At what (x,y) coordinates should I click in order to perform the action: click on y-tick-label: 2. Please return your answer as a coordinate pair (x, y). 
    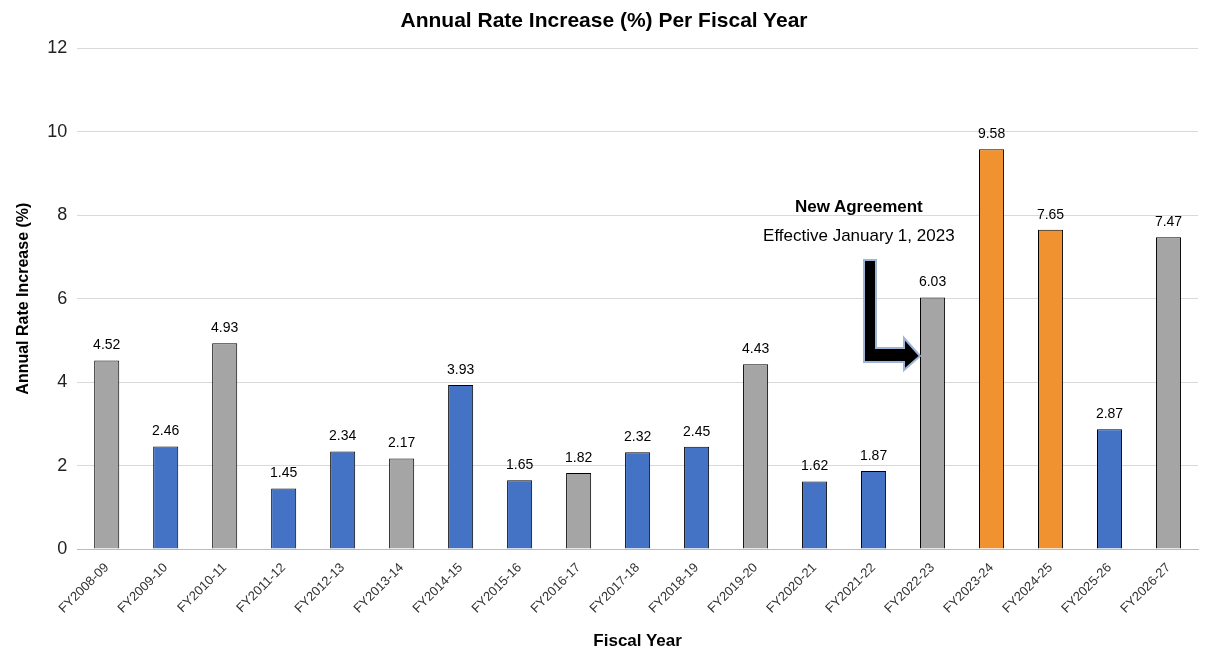
    Looking at the image, I should click on (62, 464).